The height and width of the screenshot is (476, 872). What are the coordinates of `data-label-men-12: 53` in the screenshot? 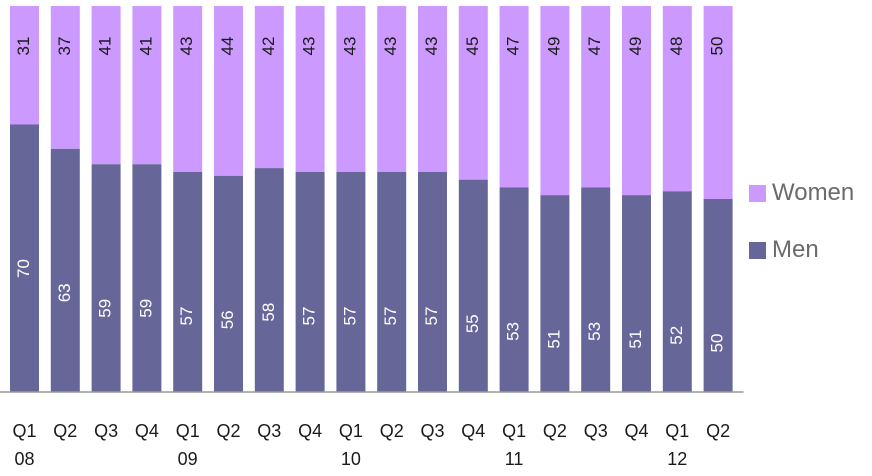 It's located at (513, 331).